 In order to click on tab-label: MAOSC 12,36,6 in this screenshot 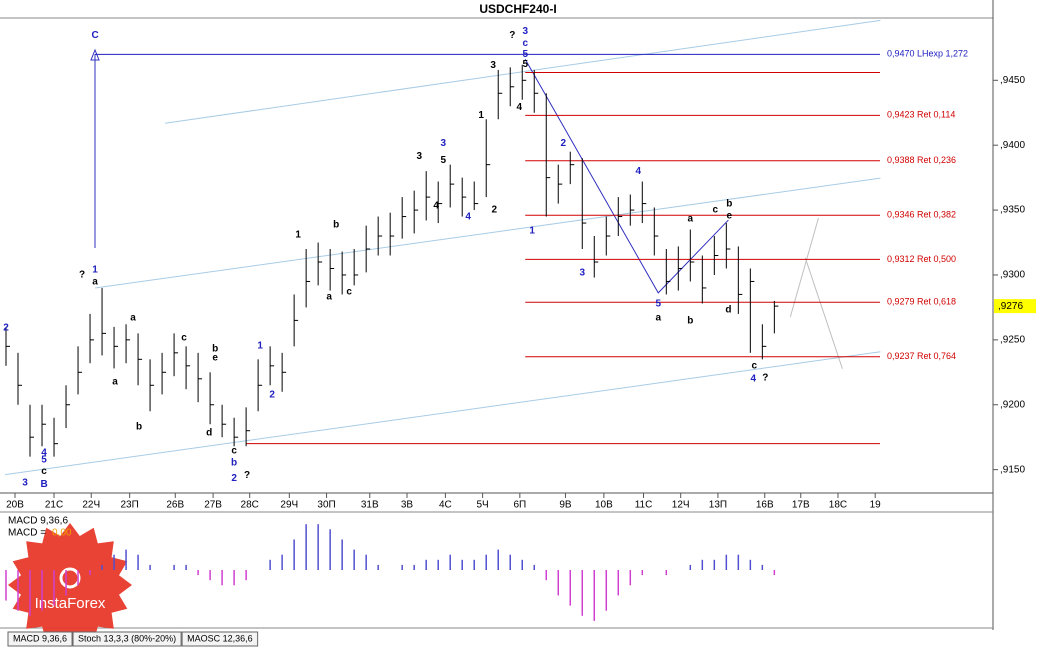, I will do `click(220, 638)`.